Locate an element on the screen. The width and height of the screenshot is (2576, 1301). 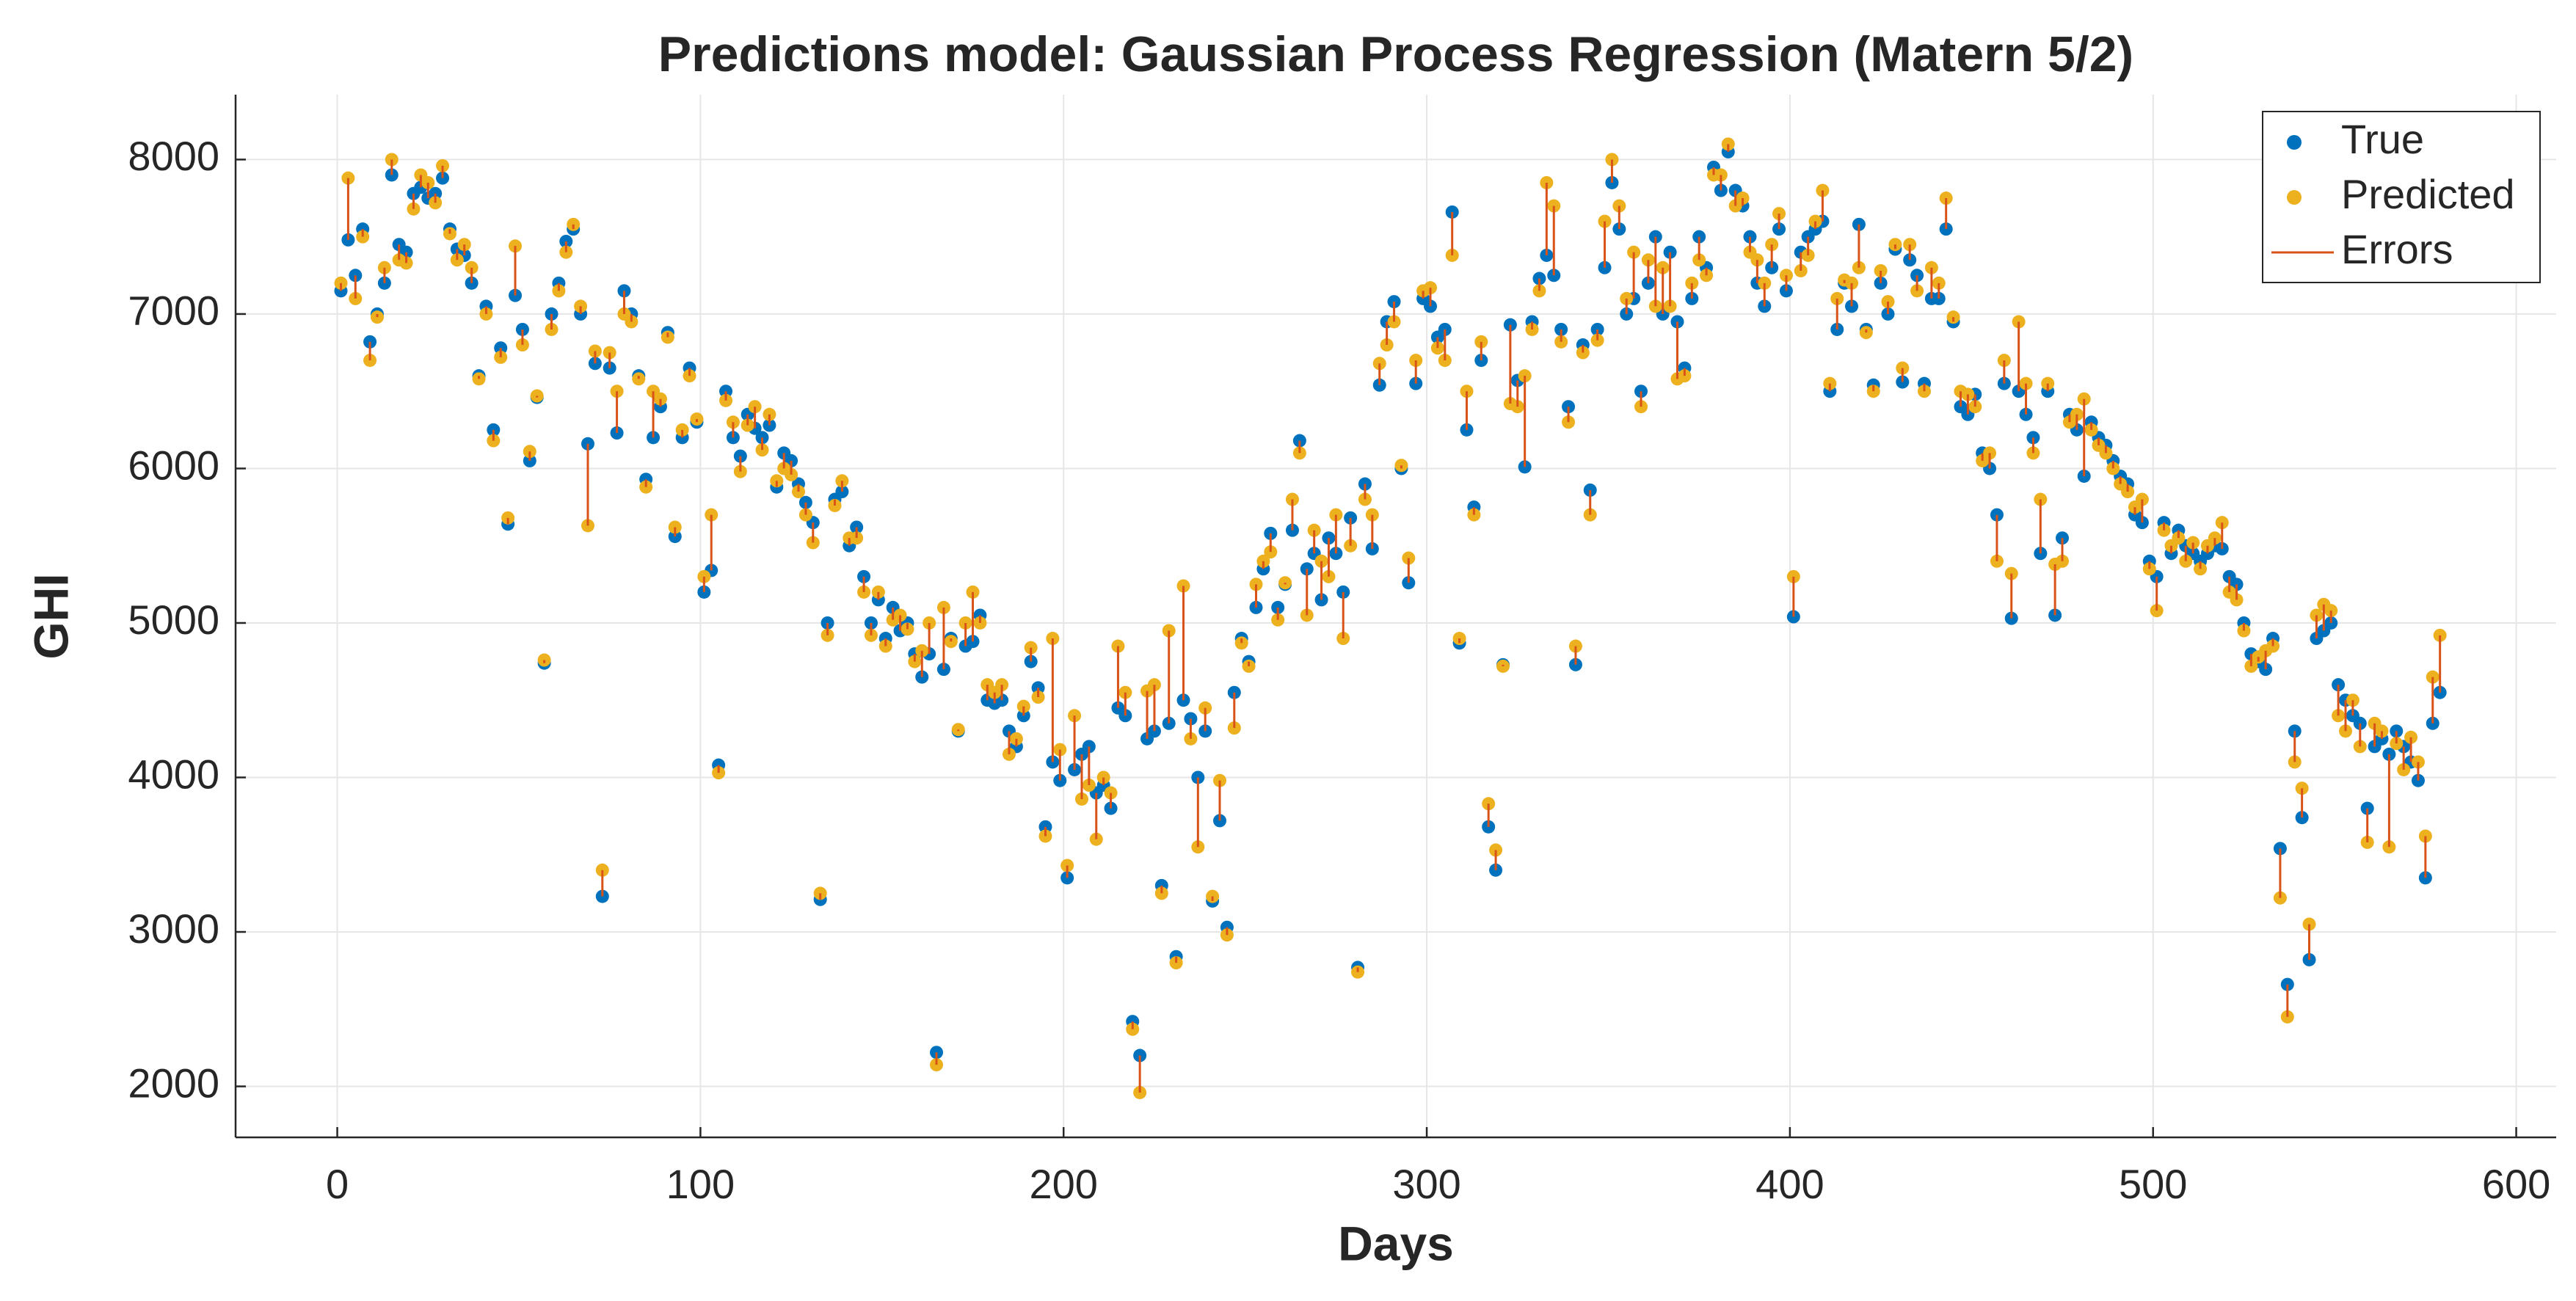
legend-label: Errors is located at coordinates (2397, 249).